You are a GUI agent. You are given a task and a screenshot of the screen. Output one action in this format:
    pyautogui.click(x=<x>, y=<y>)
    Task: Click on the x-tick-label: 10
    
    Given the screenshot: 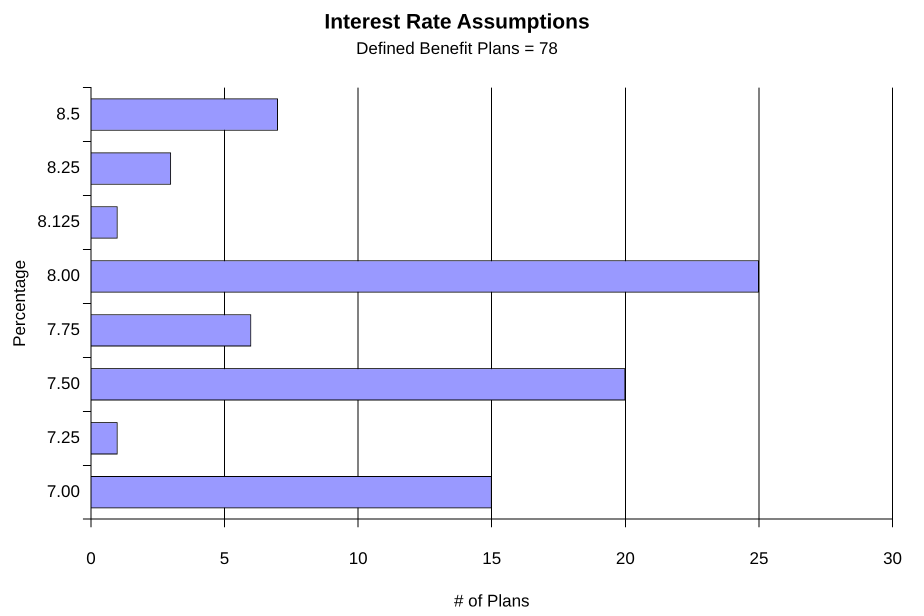 What is the action you would take?
    pyautogui.click(x=358, y=558)
    